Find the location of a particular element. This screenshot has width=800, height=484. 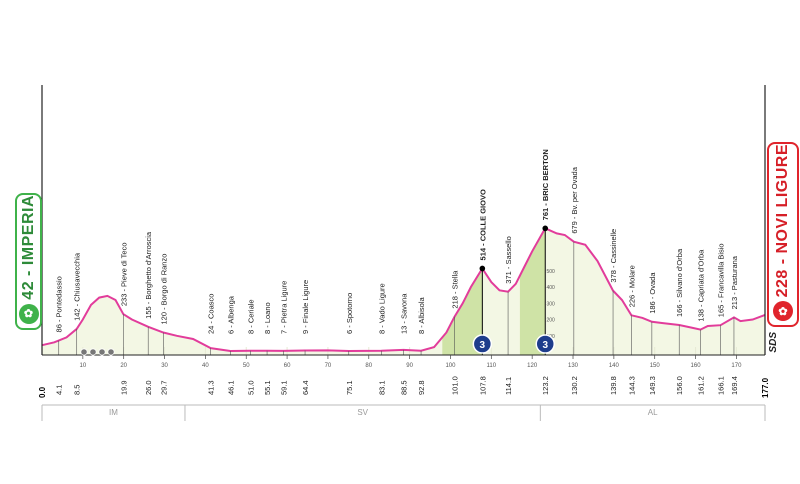

location-distance: 64.4 is located at coordinates (305, 387).